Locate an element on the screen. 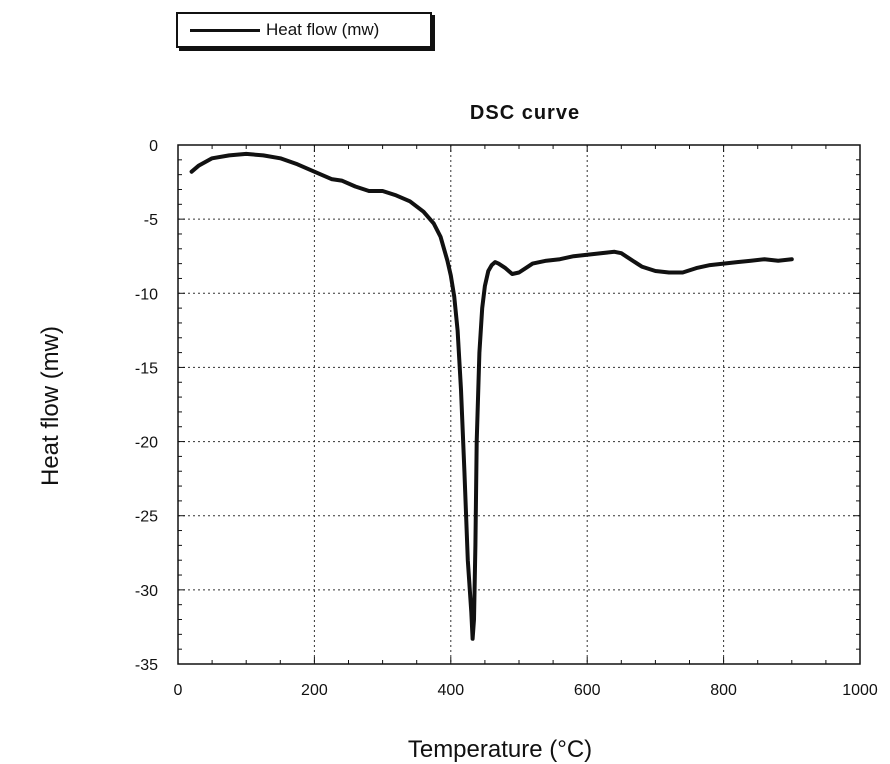 The image size is (890, 764). x-tick-label: 400 is located at coordinates (450, 690).